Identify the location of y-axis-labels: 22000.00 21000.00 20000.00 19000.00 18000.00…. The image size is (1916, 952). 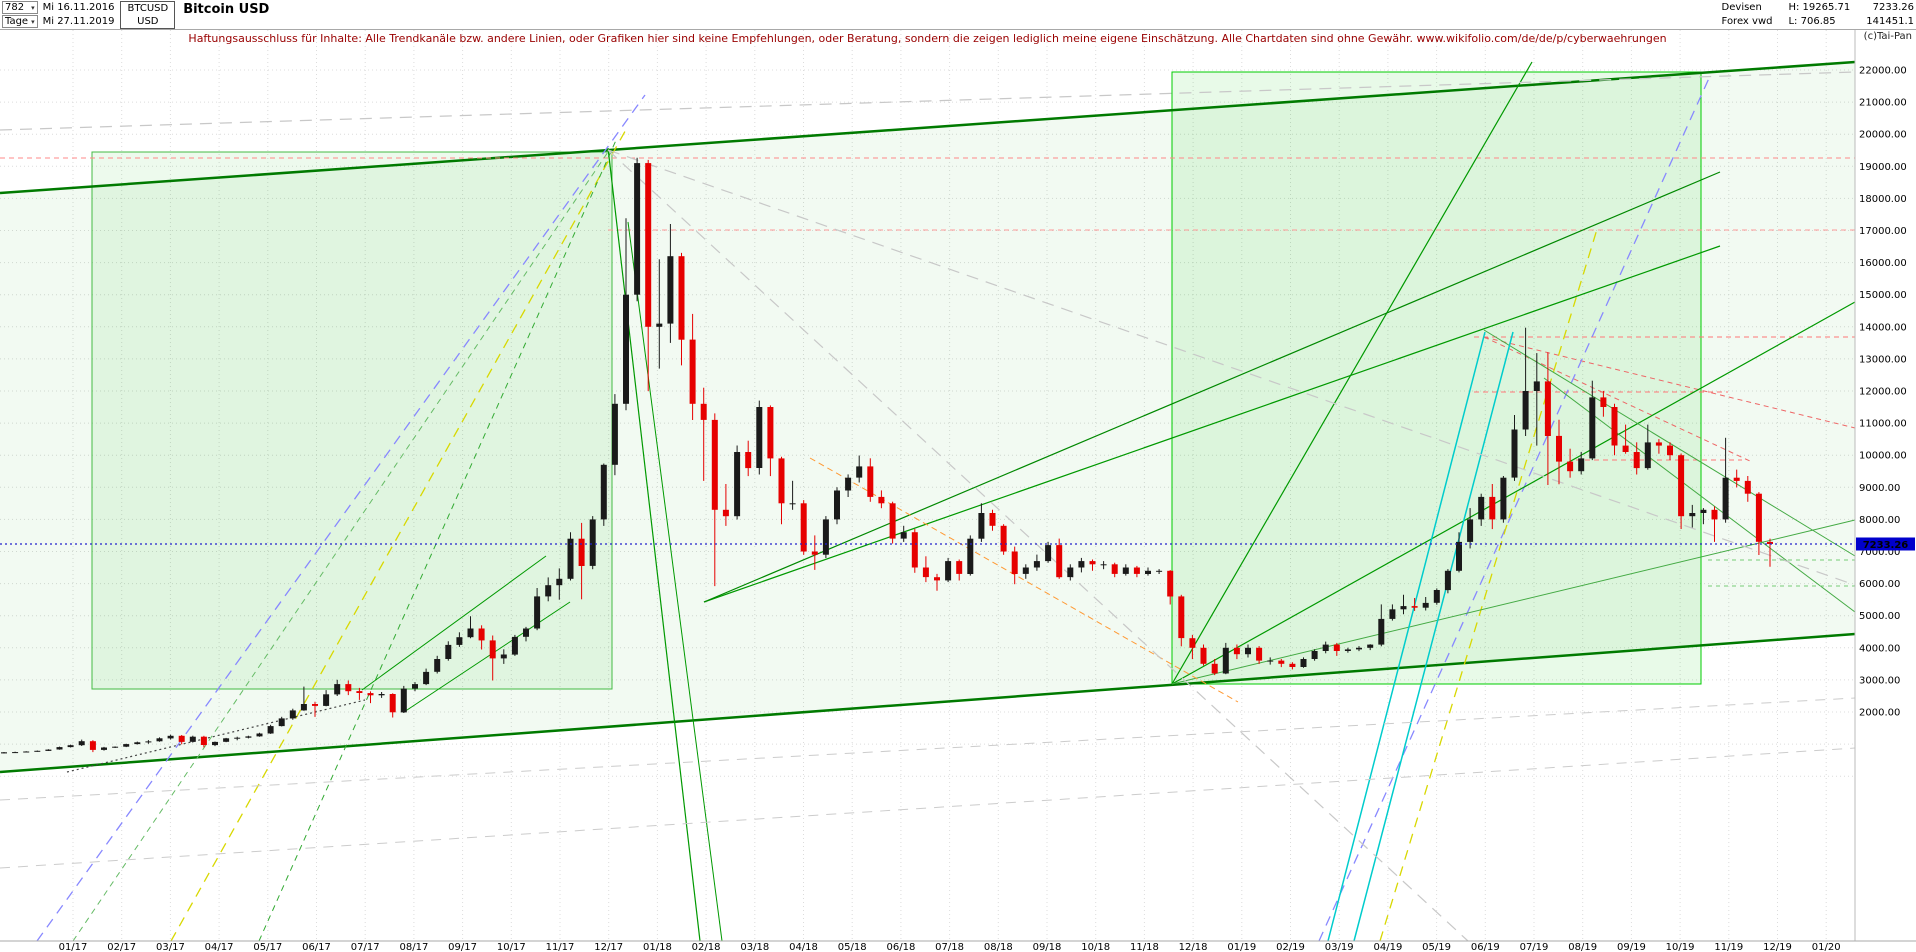
(1883, 392).